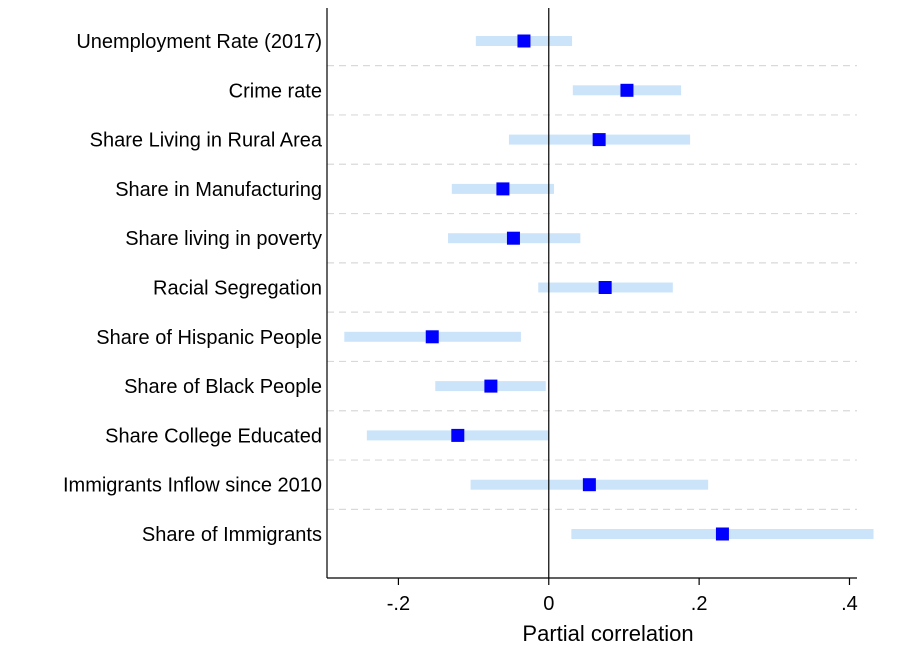  What do you see at coordinates (548, 604) in the screenshot?
I see `x-tick-label: 0` at bounding box center [548, 604].